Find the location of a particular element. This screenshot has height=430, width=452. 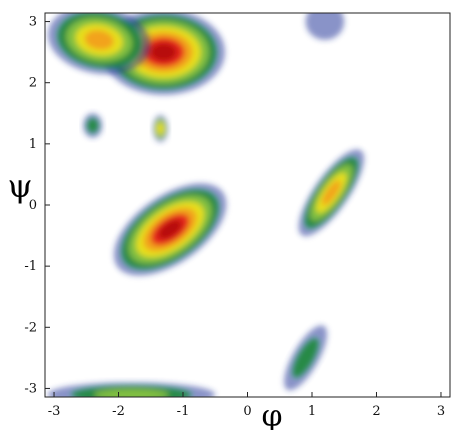

x-tick-label: -3 is located at coordinates (54, 411).